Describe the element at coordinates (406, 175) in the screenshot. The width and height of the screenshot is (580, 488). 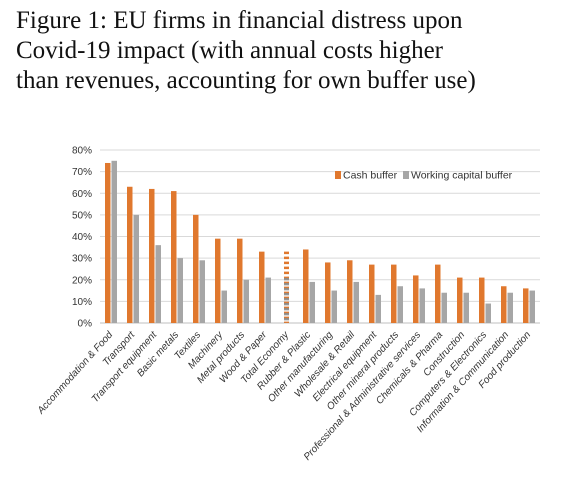
I see `legend-swatch-working-capital-buffer` at that location.